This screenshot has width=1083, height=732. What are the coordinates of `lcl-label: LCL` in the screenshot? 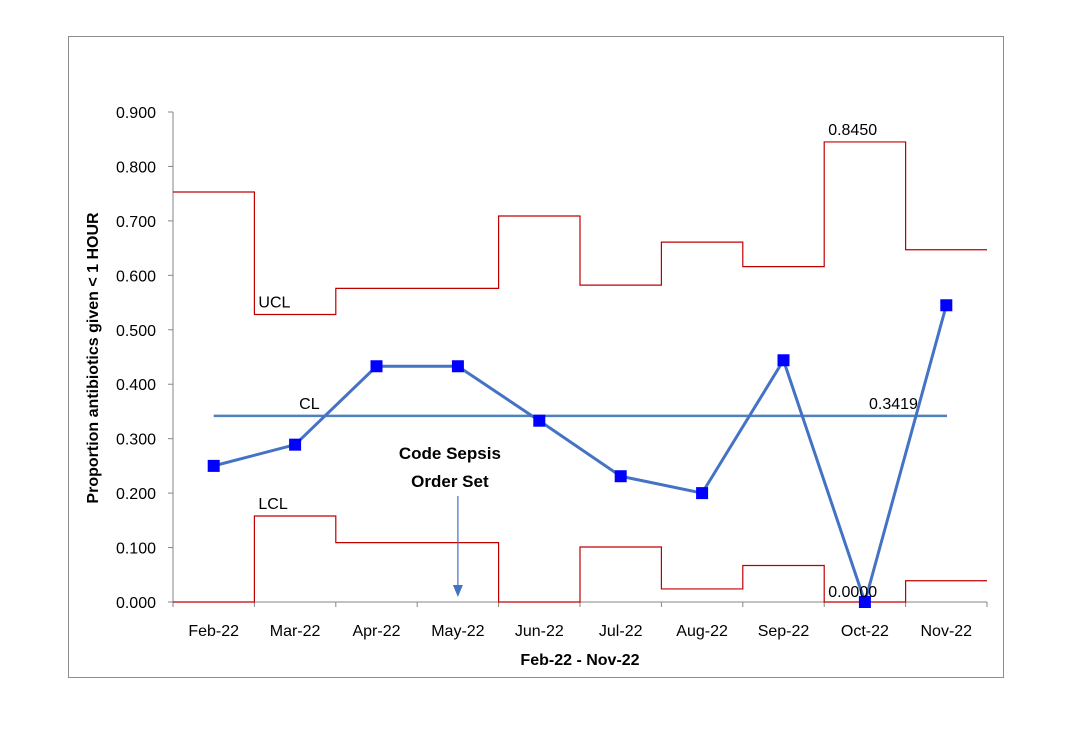 It's located at (272, 504).